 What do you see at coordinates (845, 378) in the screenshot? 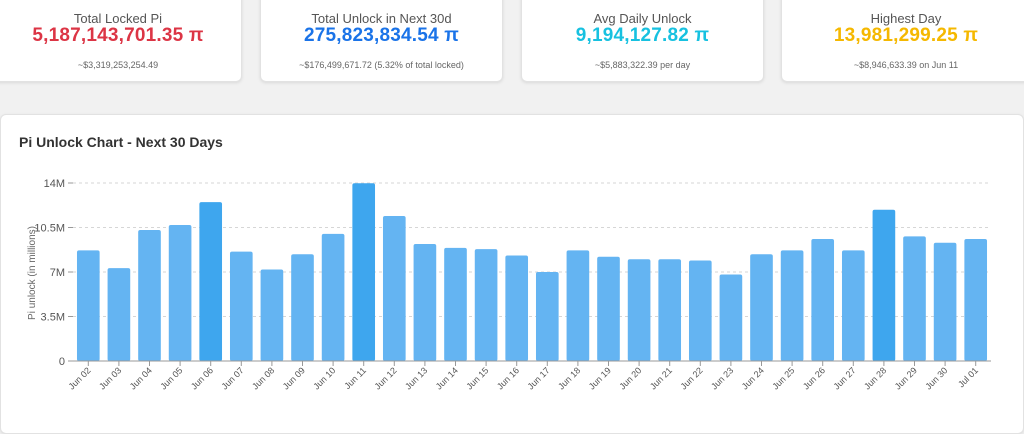
I see `x-tick-label: Jun 27` at bounding box center [845, 378].